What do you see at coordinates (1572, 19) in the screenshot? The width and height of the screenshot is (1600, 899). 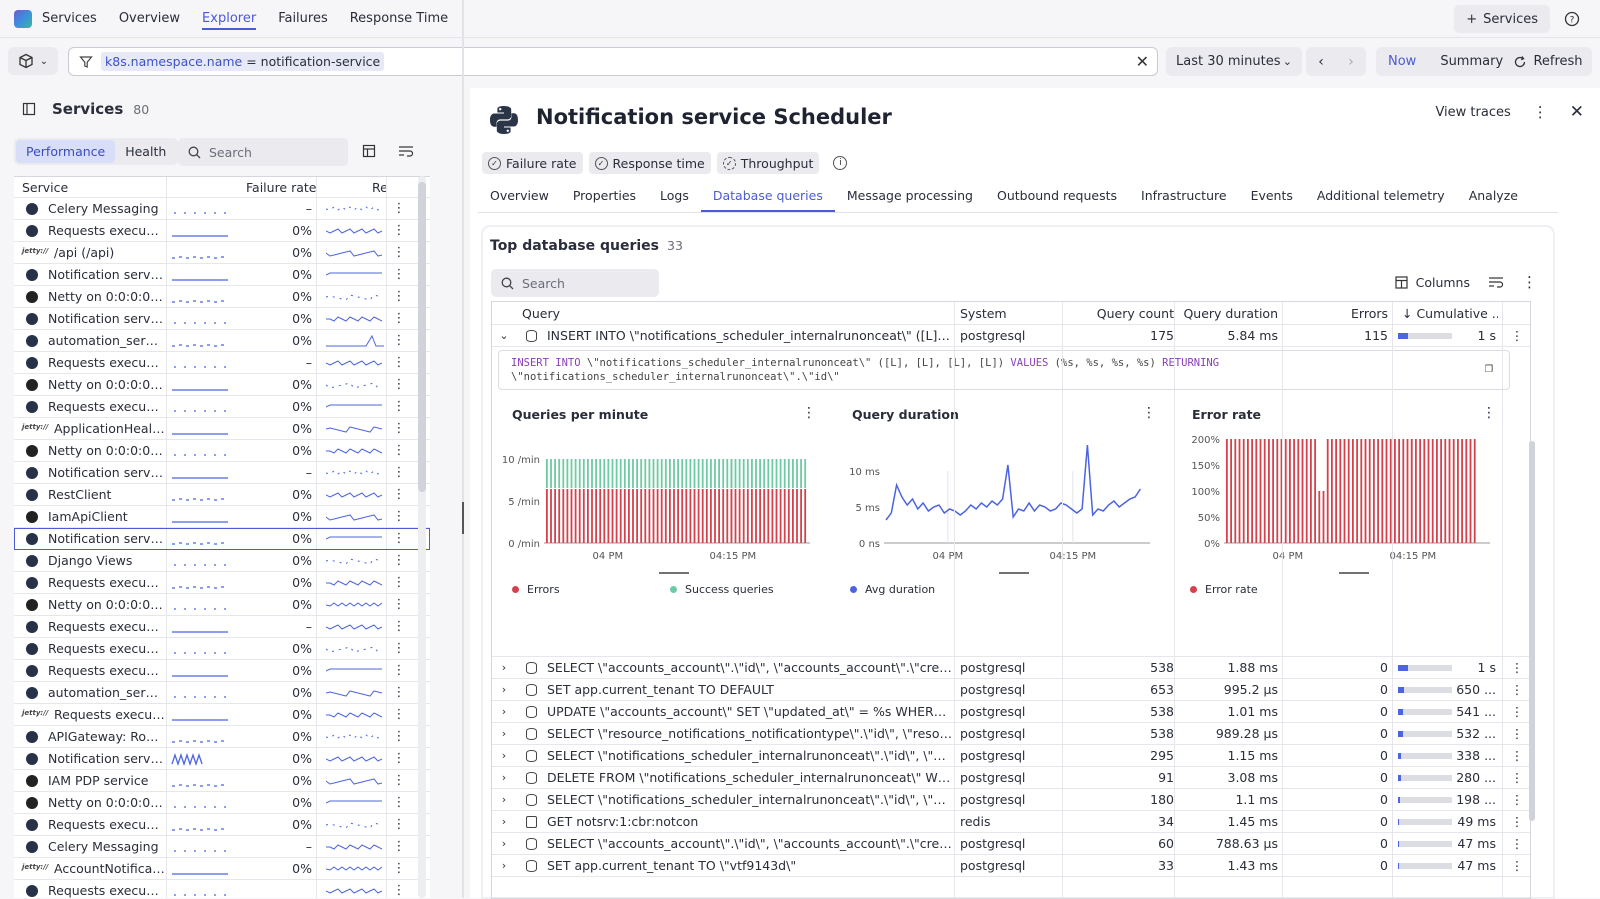 I see `help-icon: ?` at bounding box center [1572, 19].